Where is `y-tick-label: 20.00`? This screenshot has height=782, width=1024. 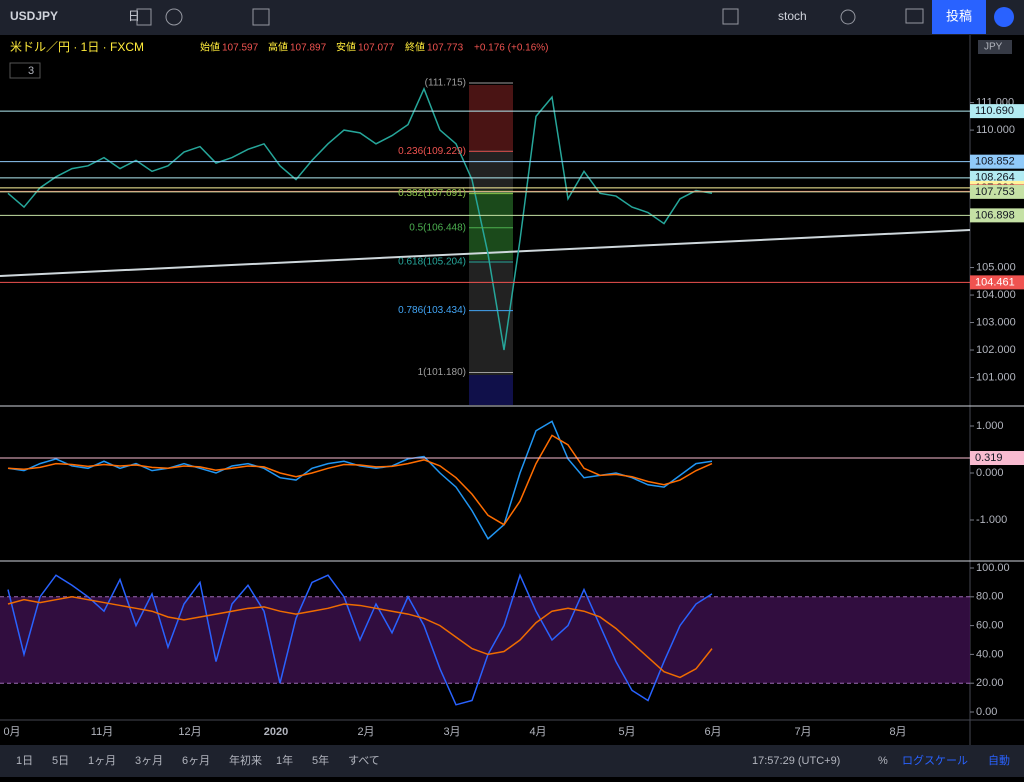
y-tick-label: 20.00 is located at coordinates (990, 683).